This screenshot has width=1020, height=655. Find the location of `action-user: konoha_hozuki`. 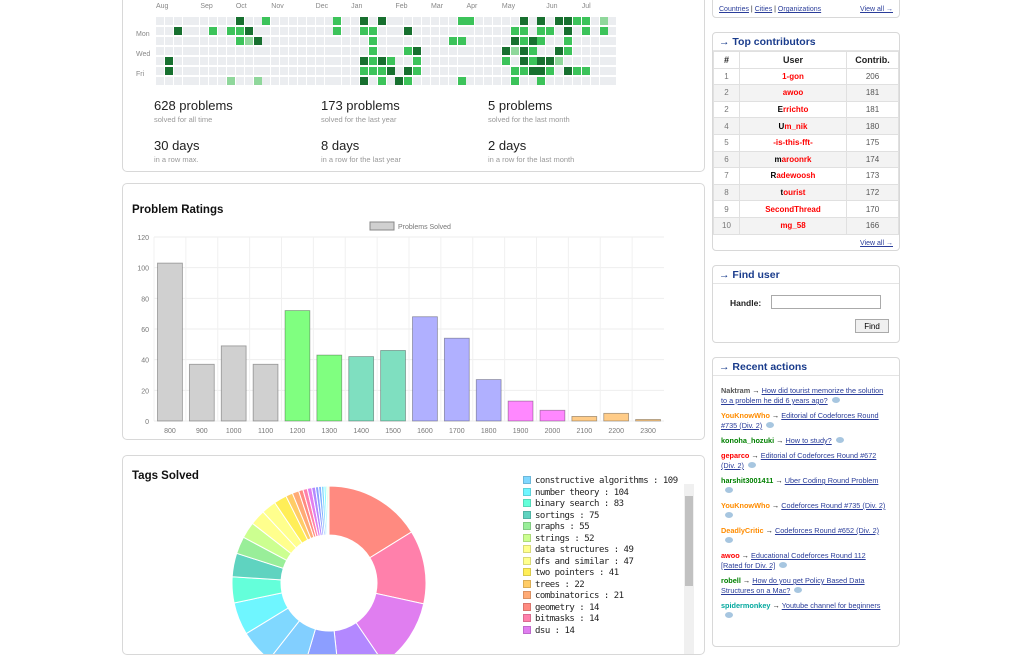

action-user: konoha_hozuki is located at coordinates (748, 440).